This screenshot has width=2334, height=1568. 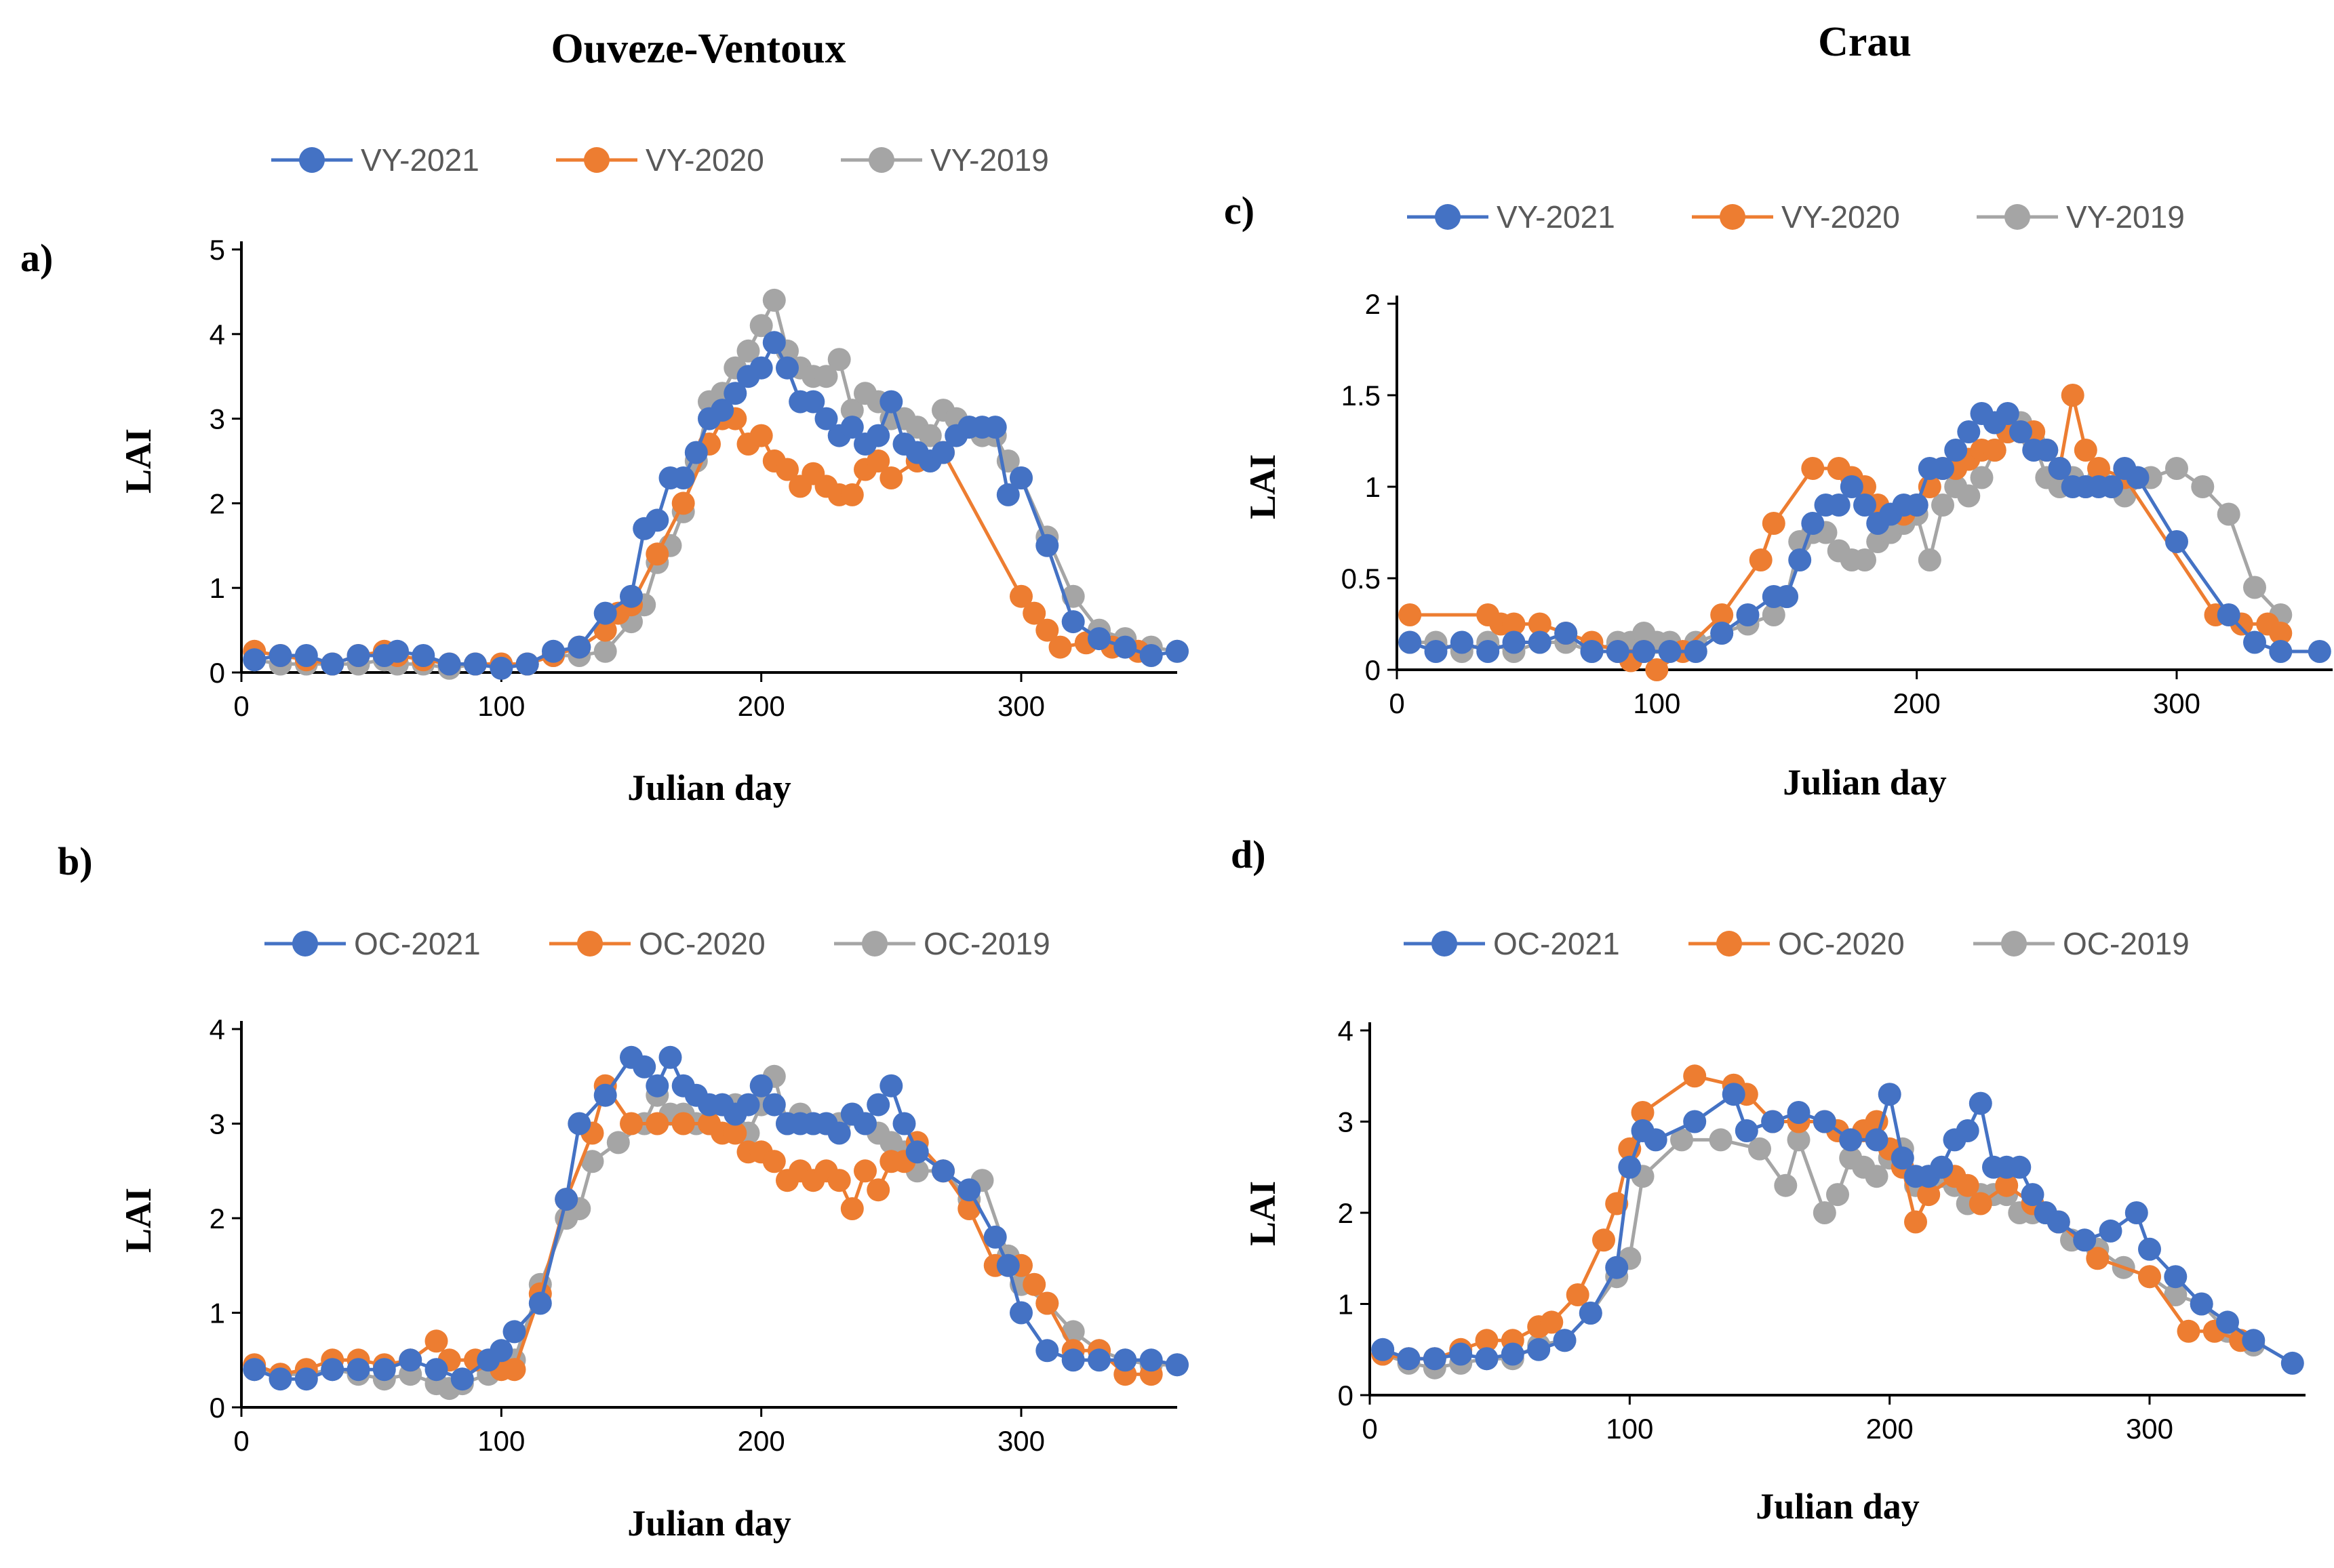 What do you see at coordinates (217, 250) in the screenshot?
I see `y-tick-label: 5` at bounding box center [217, 250].